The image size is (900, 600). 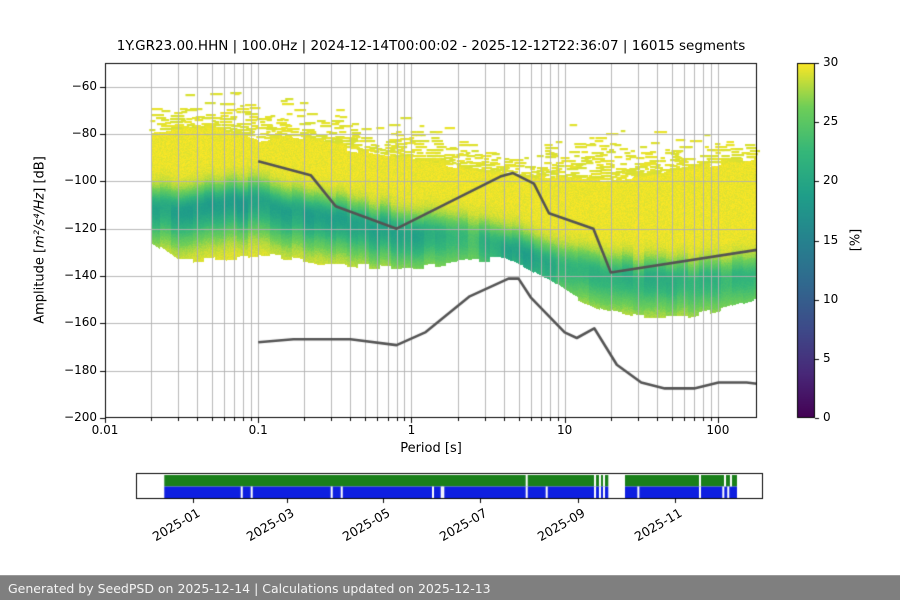 What do you see at coordinates (84, 85) in the screenshot?
I see `y-tick-label: −60` at bounding box center [84, 85].